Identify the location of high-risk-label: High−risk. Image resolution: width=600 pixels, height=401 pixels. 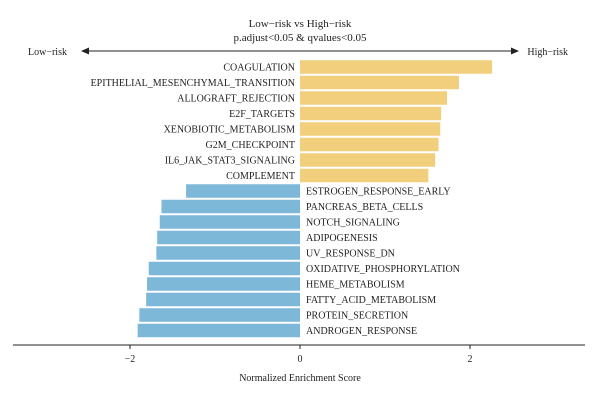
(547, 52).